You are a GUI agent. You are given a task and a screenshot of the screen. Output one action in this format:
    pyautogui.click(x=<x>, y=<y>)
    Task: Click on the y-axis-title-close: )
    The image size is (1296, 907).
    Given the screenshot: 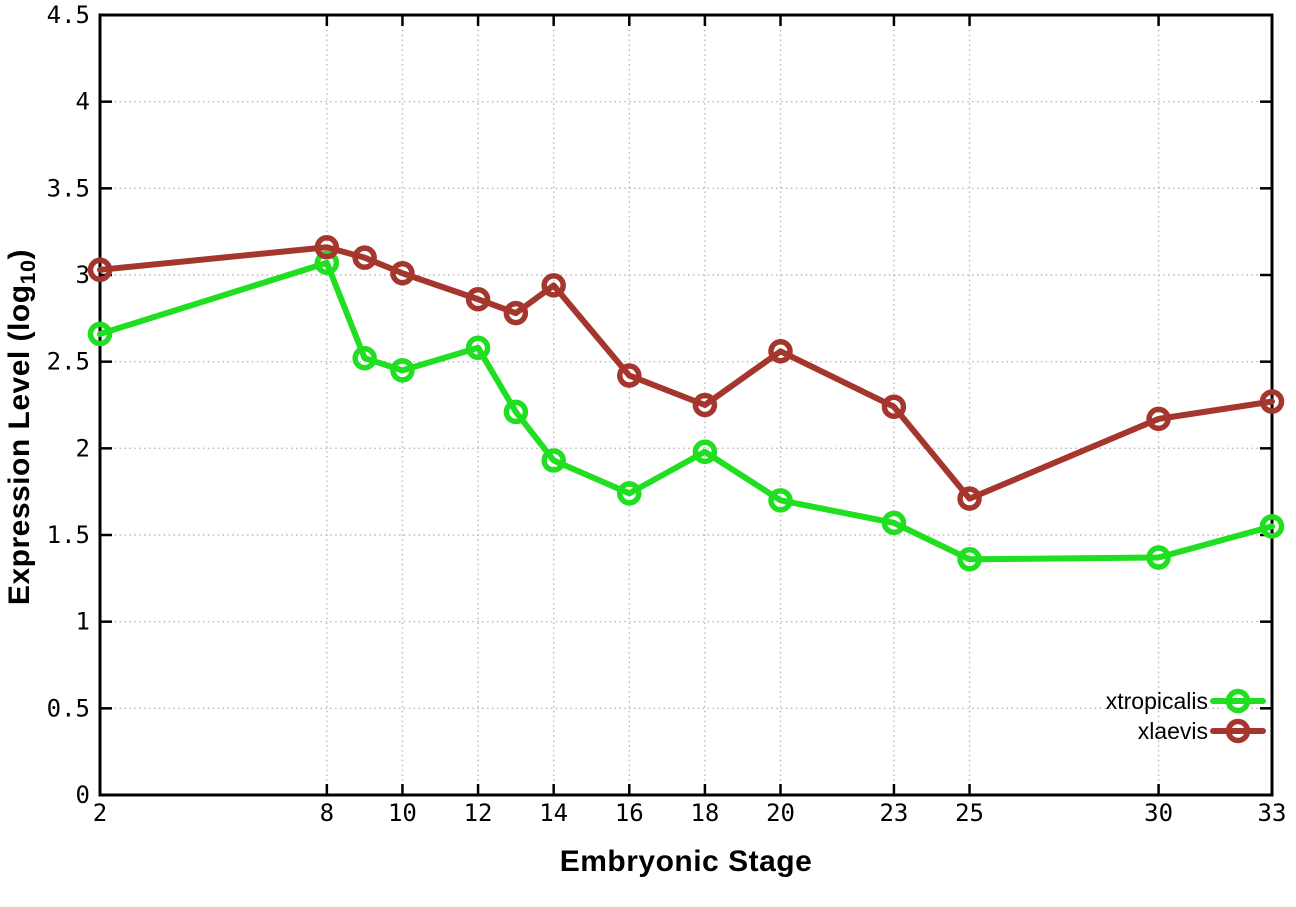 What is the action you would take?
    pyautogui.click(x=19, y=254)
    